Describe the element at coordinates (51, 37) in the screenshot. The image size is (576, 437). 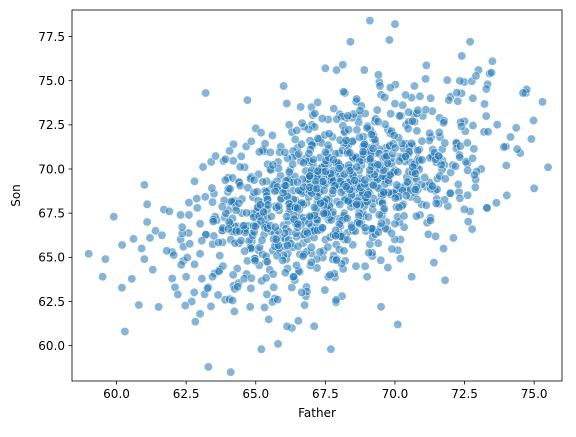
I see `y-tick-label: 77.5` at that location.